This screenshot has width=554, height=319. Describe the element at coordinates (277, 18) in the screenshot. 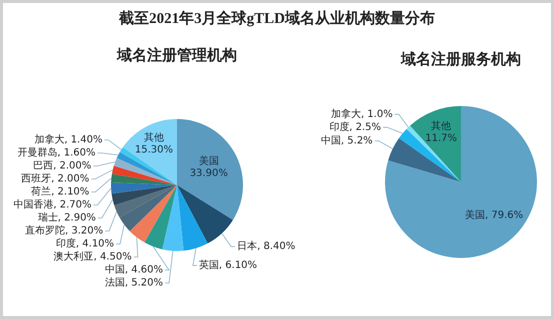

I see `chart-title: 截至2021年3月全球gTLD域名从业机构数量分布` at that location.